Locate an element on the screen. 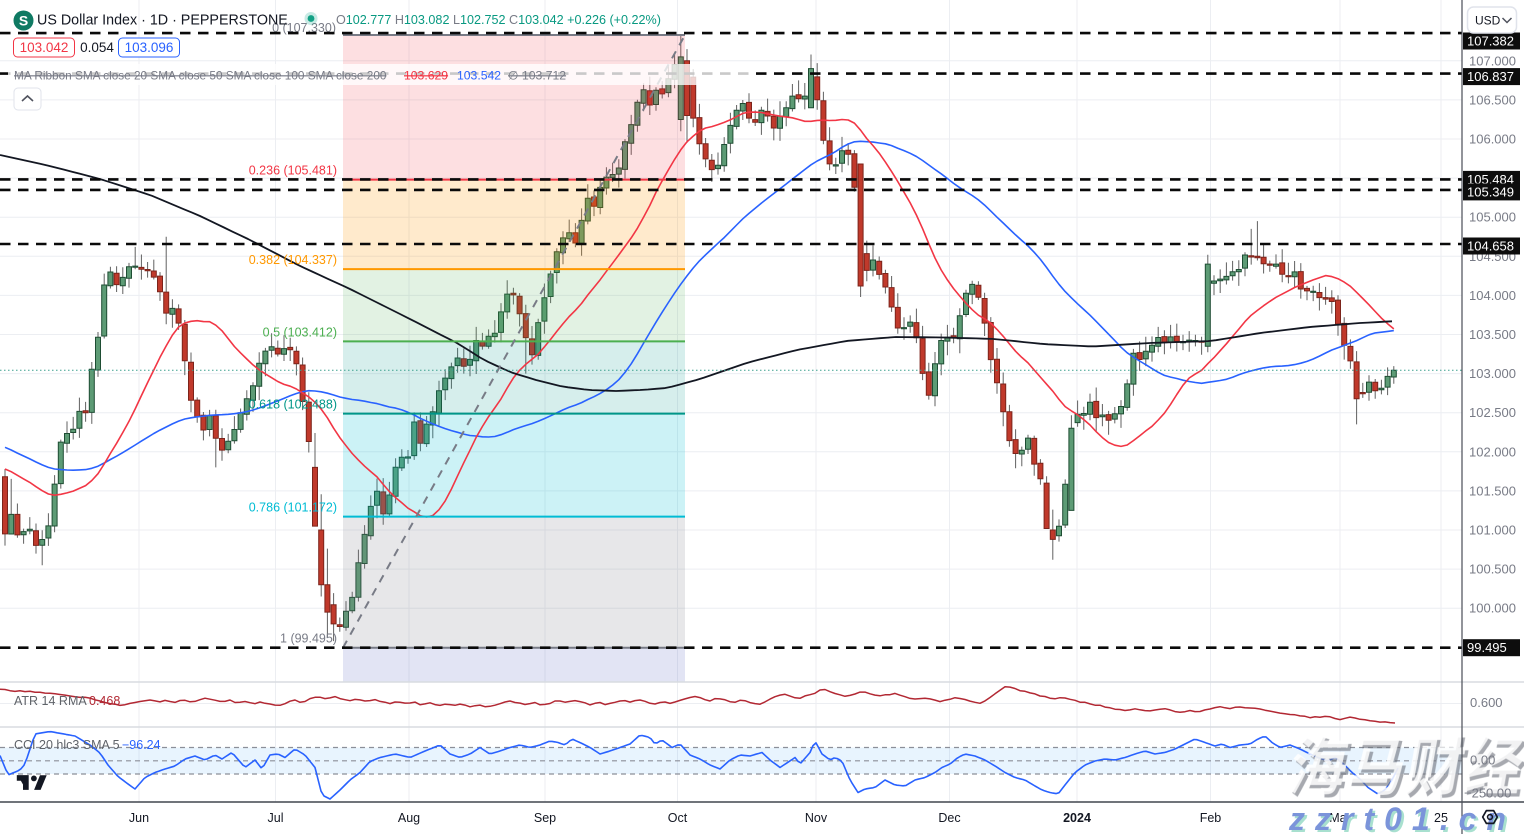 The height and width of the screenshot is (834, 1524). svg-text: Oct is located at coordinates (678, 818).